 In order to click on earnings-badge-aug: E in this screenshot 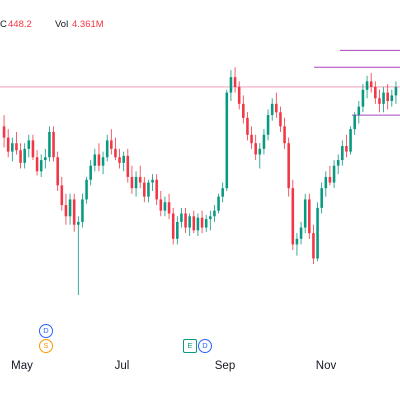, I will do `click(190, 346)`.